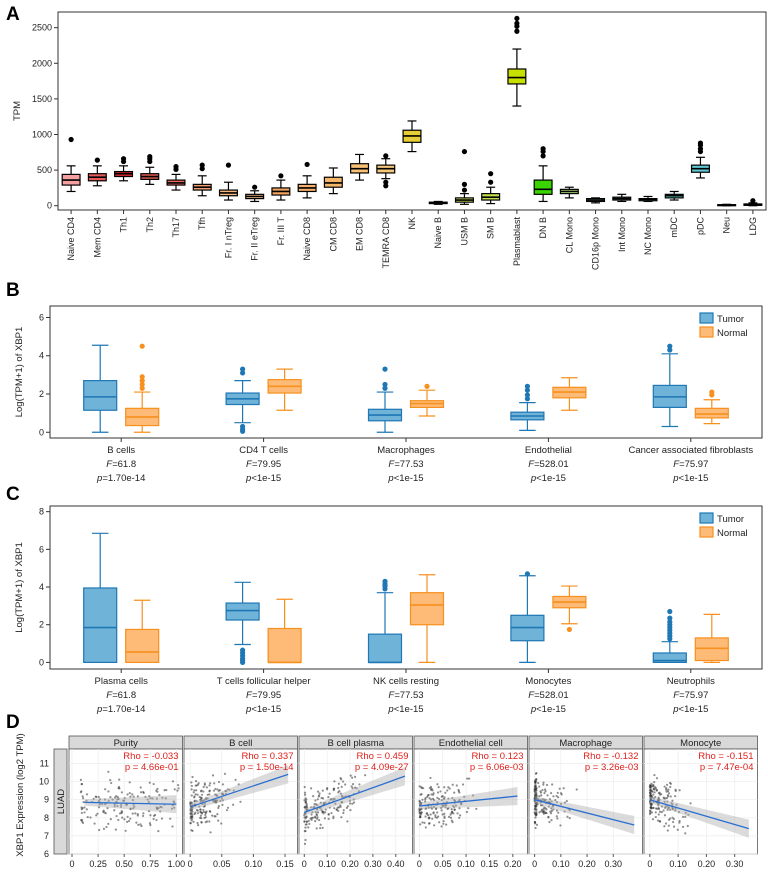 The height and width of the screenshot is (874, 768). What do you see at coordinates (41, 587) in the screenshot?
I see `y-tick-label: 4` at bounding box center [41, 587].